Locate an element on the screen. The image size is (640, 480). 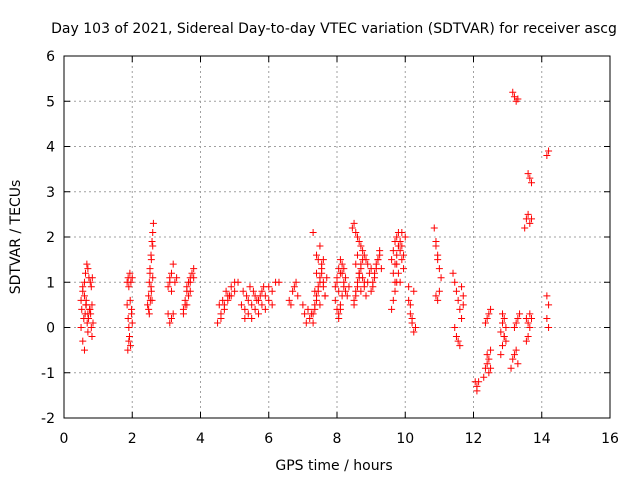
x-tick-label: 0 is located at coordinates (64, 439).